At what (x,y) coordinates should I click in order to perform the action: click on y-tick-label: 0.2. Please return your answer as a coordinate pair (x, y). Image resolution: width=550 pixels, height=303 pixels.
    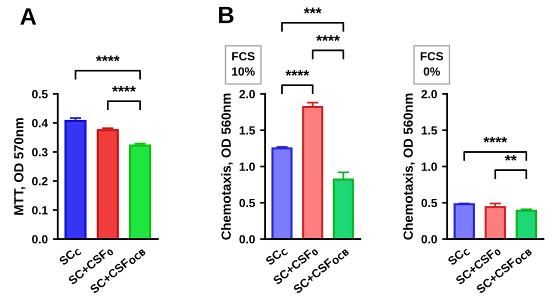
    Looking at the image, I should click on (40, 181).